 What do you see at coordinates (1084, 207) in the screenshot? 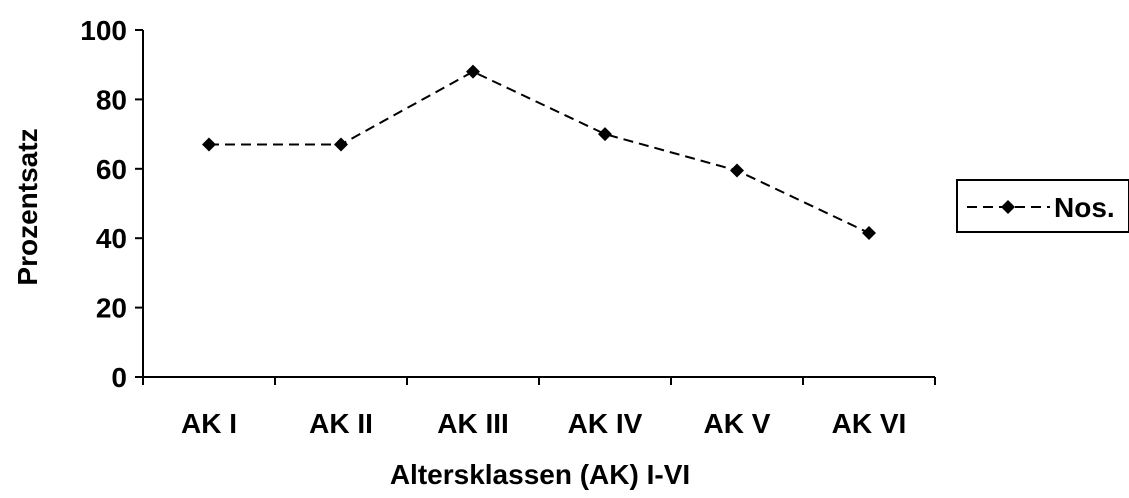
I see `legend-label-nos: Nos.` at bounding box center [1084, 207].